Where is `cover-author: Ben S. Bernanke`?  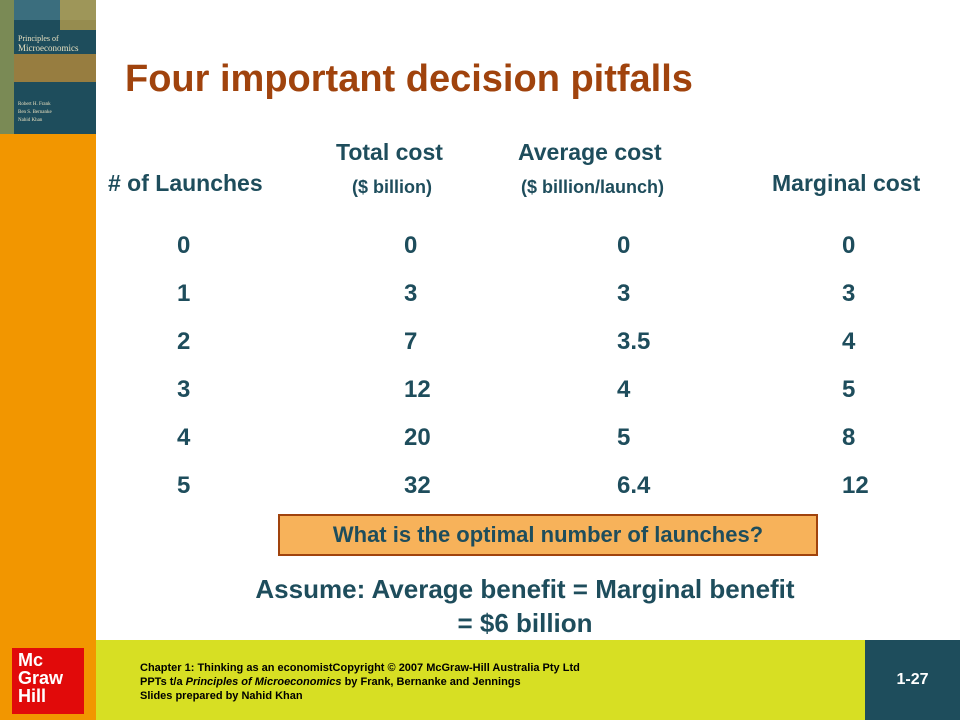
cover-author: Ben S. Bernanke is located at coordinates (35, 112).